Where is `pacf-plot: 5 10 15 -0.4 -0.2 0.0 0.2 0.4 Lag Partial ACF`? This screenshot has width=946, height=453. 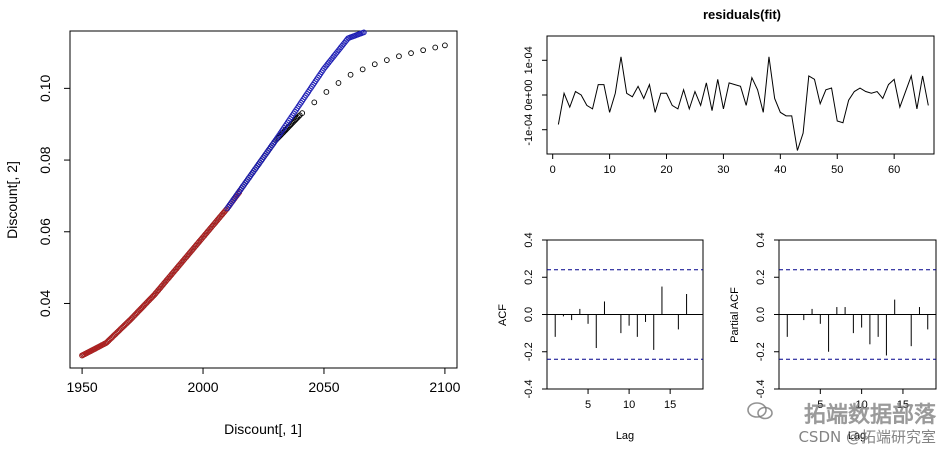
pacf-plot: 5 10 15 -0.4 -0.2 0.0 0.2 0.4 Lag Partial ACF is located at coordinates (833, 337).